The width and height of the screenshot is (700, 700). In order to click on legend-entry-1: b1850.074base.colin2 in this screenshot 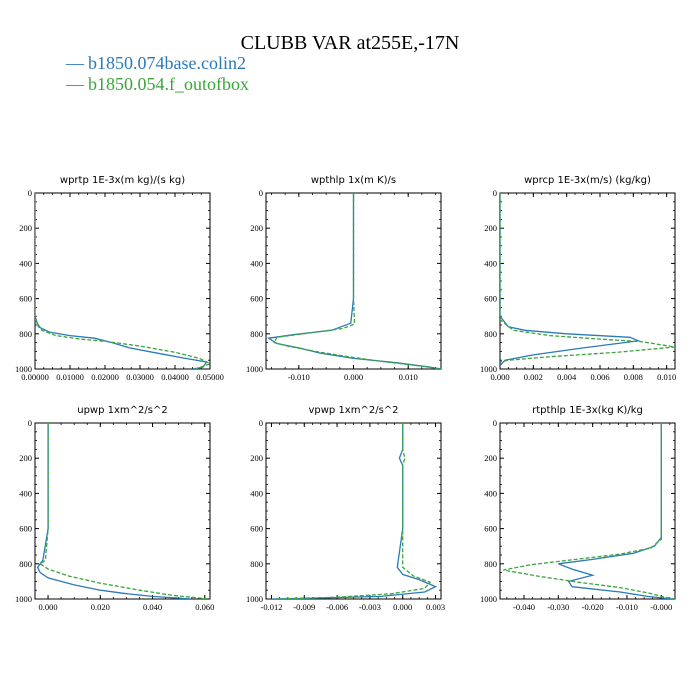, I will do `click(167, 63)`.